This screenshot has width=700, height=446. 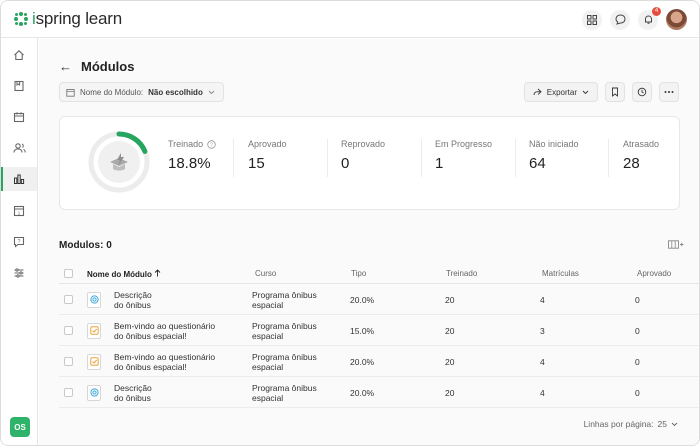 What do you see at coordinates (267, 144) in the screenshot?
I see `stat-label: Aprovado` at bounding box center [267, 144].